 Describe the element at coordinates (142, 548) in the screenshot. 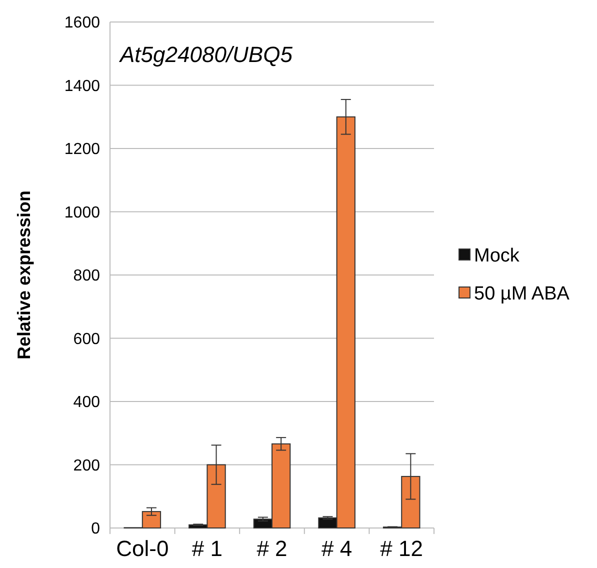

I see `x-tick-label: Col-0` at that location.